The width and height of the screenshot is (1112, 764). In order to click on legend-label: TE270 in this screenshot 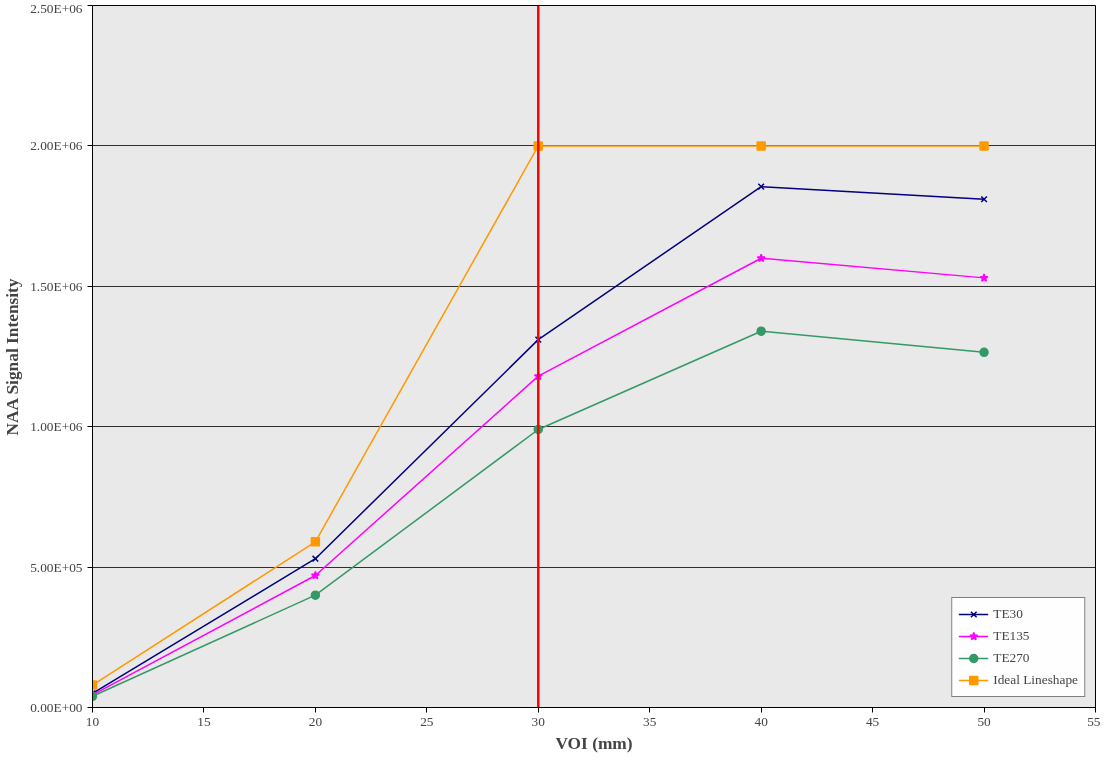, I will do `click(1011, 658)`.